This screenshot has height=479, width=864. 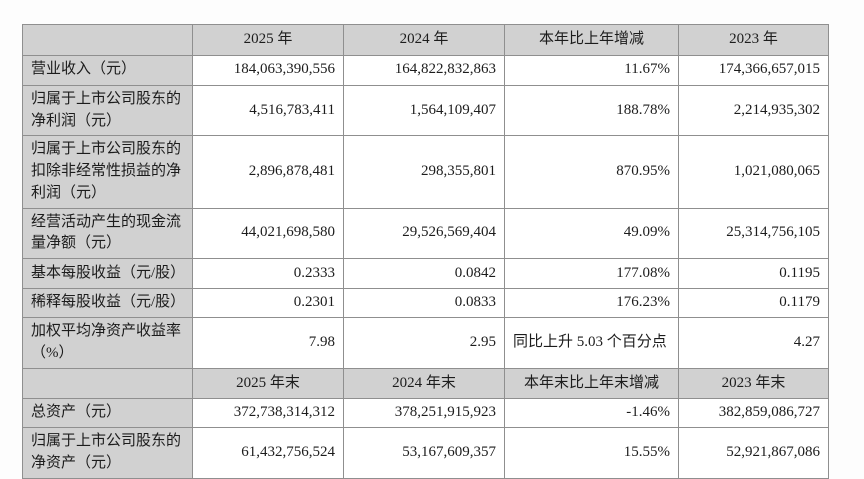 I want to click on value-2024: 29,526,569,404, so click(x=424, y=233).